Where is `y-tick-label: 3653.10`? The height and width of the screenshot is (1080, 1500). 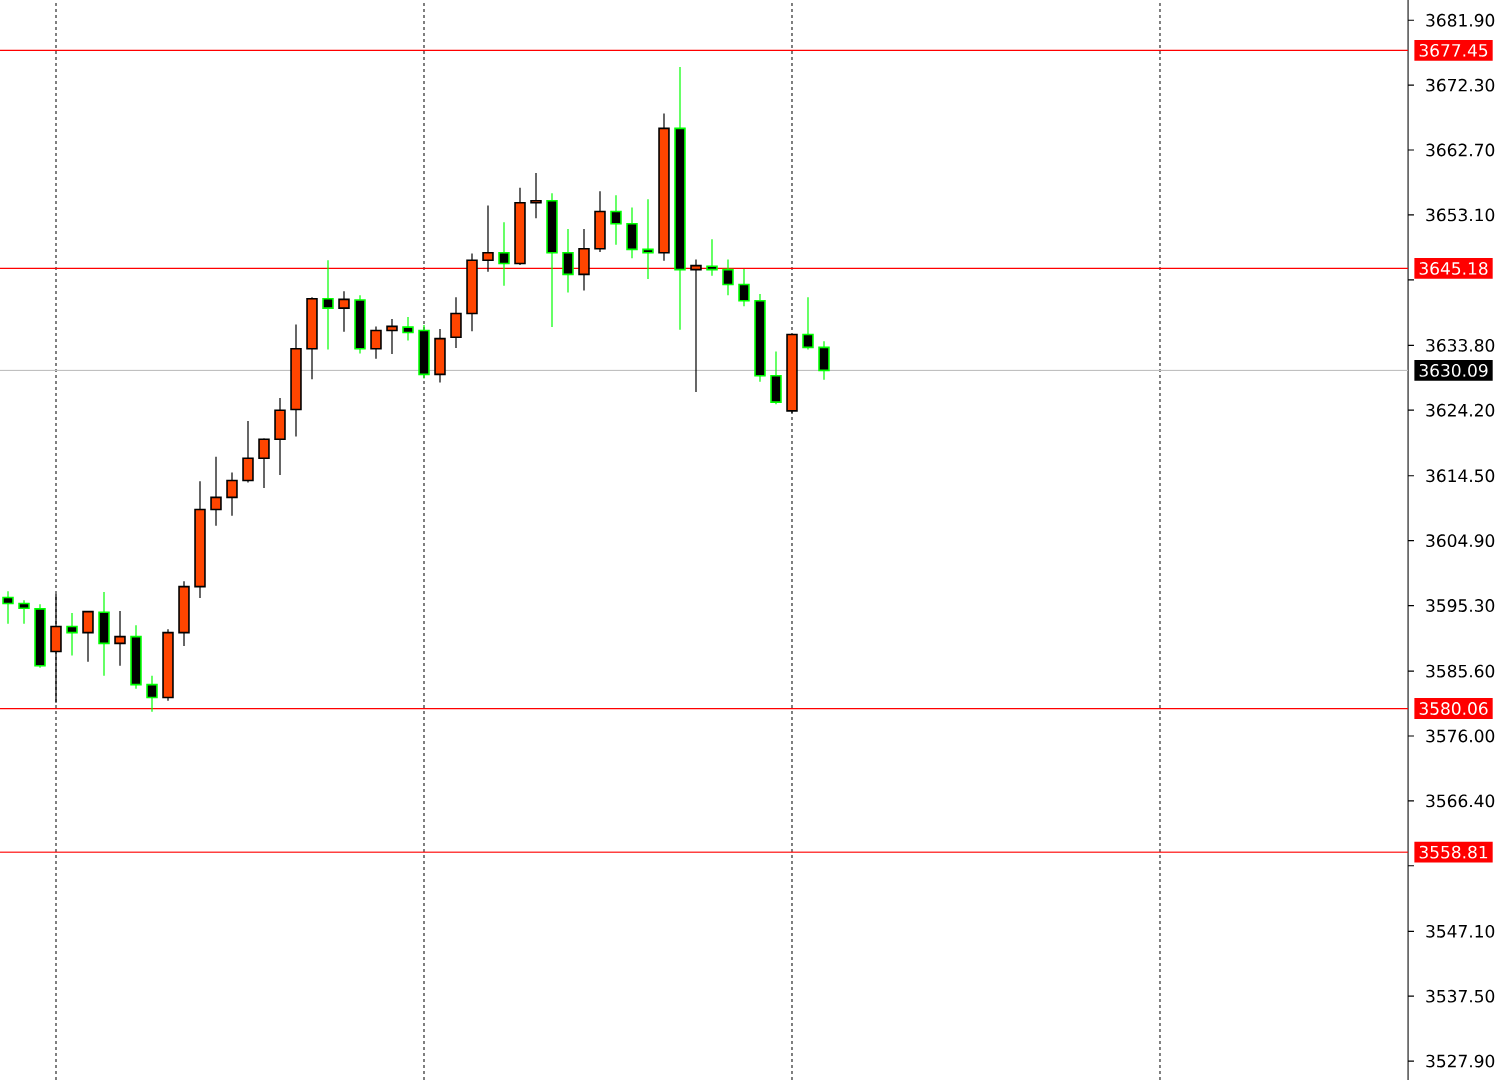 y-tick-label: 3653.10 is located at coordinates (1460, 215).